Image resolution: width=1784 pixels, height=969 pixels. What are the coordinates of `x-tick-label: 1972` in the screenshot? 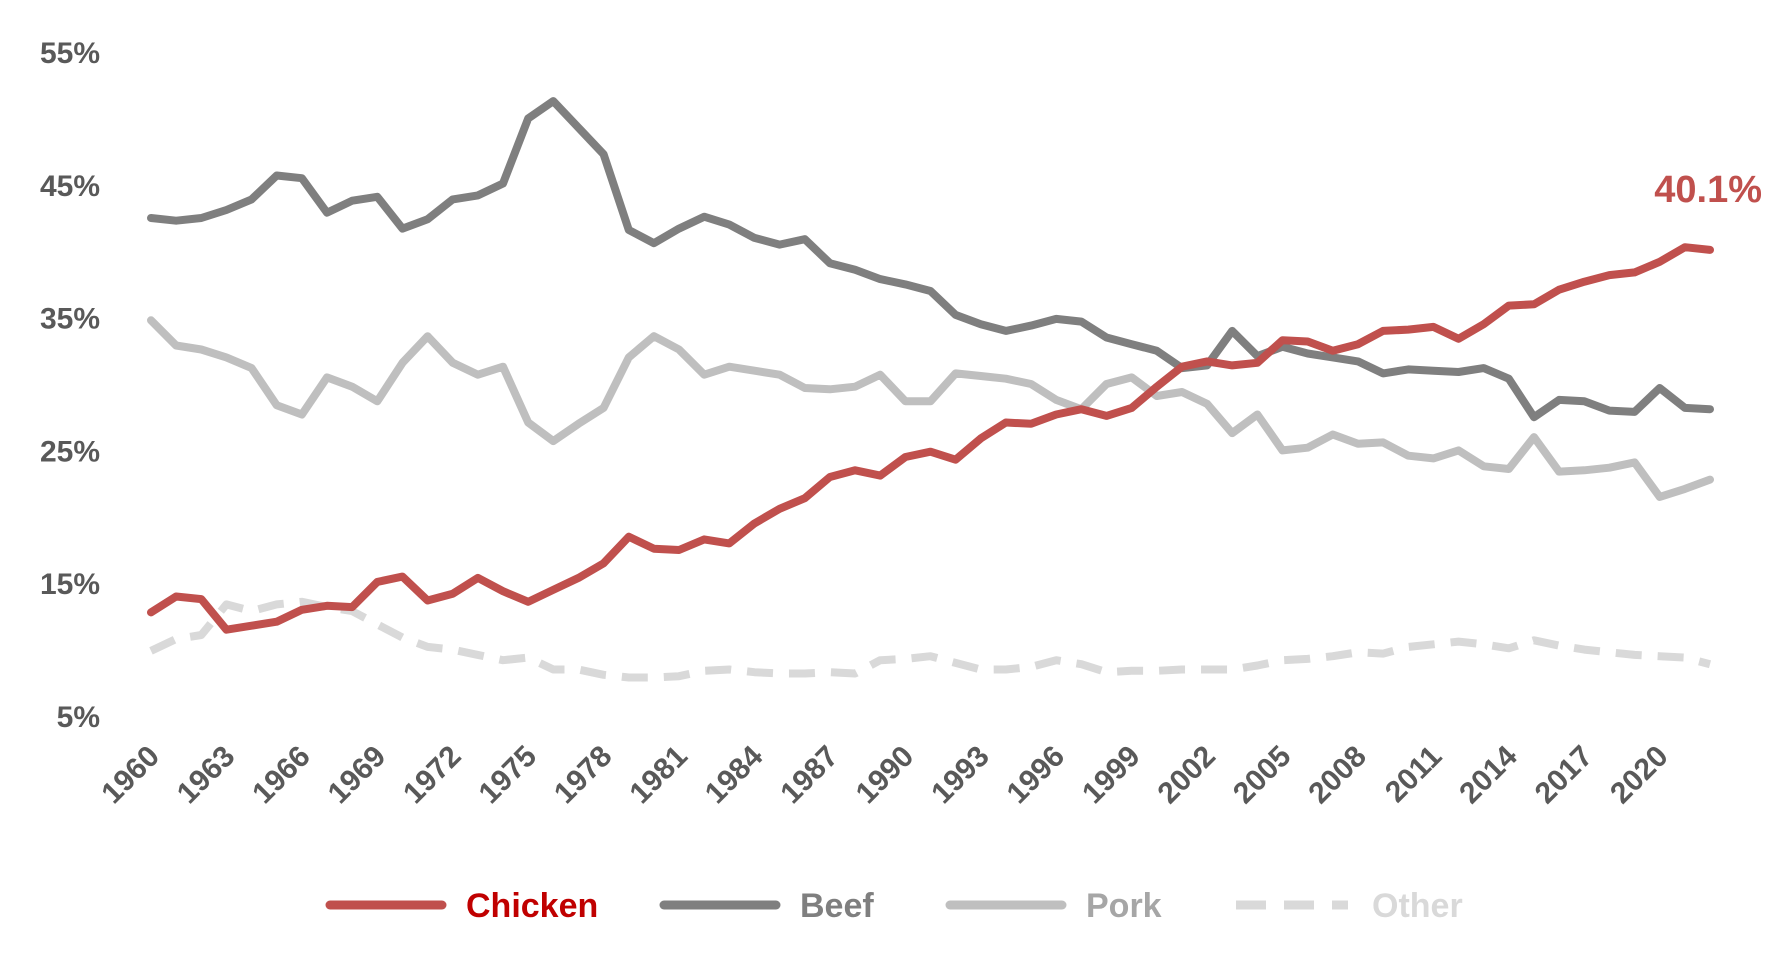 It's located at (432, 775).